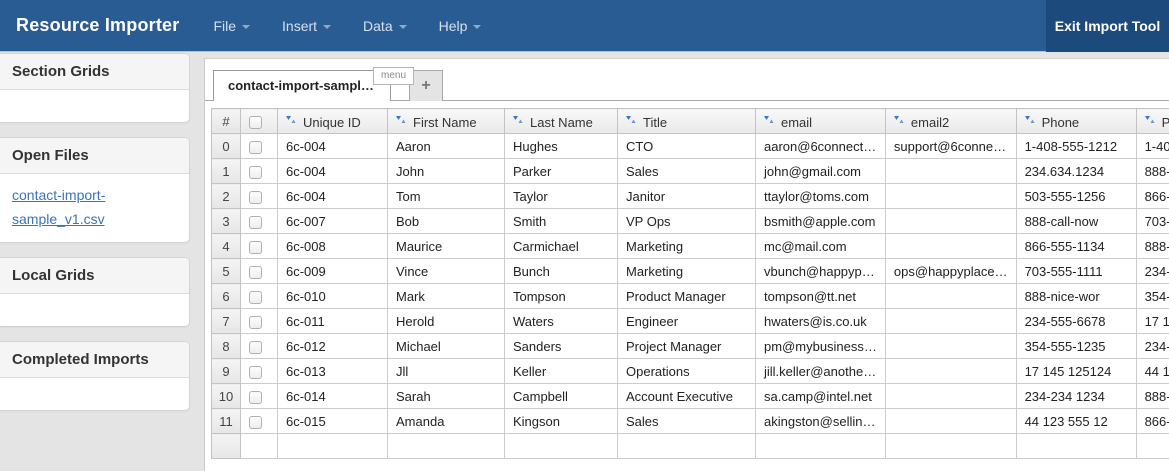  What do you see at coordinates (226, 171) in the screenshot?
I see `row-number-cell: 1` at bounding box center [226, 171].